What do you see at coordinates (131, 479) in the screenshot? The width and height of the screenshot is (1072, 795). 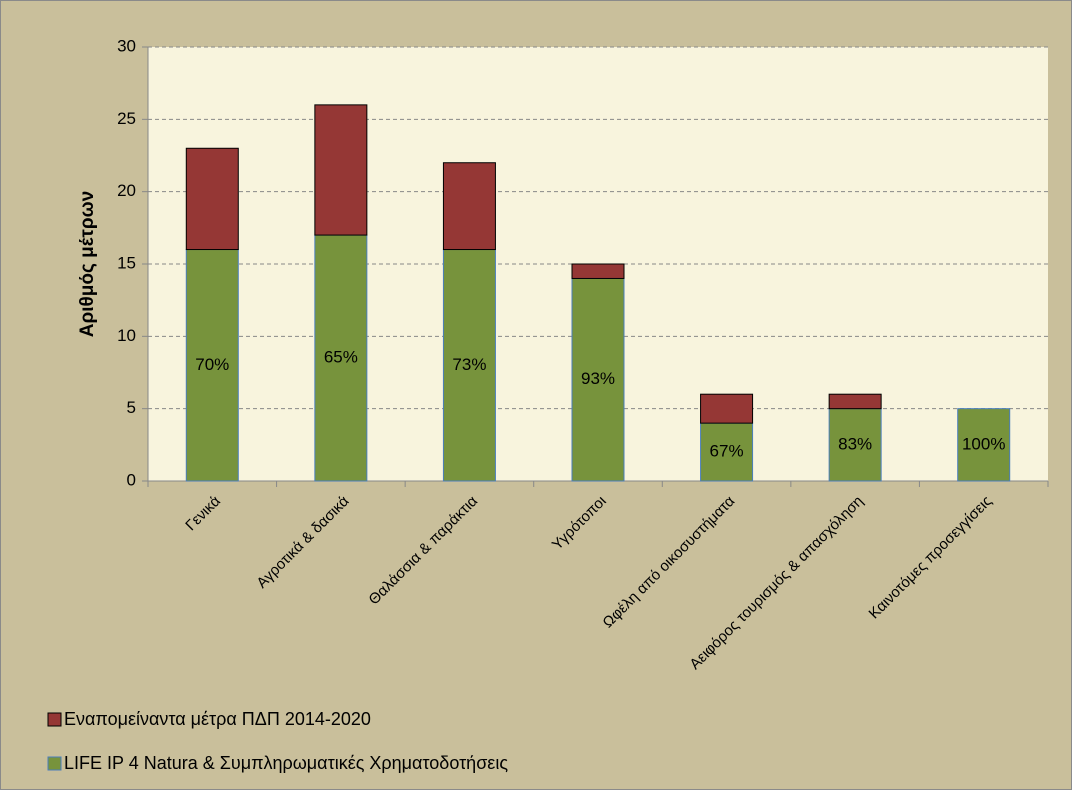 I see `y-tick-label: 0` at bounding box center [131, 479].